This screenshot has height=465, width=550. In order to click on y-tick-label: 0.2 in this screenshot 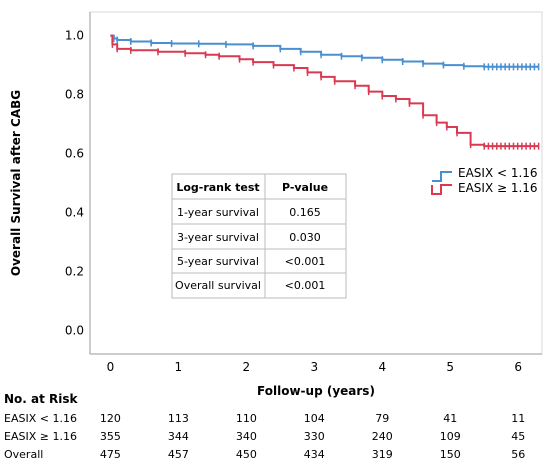, I will do `click(74, 271)`.